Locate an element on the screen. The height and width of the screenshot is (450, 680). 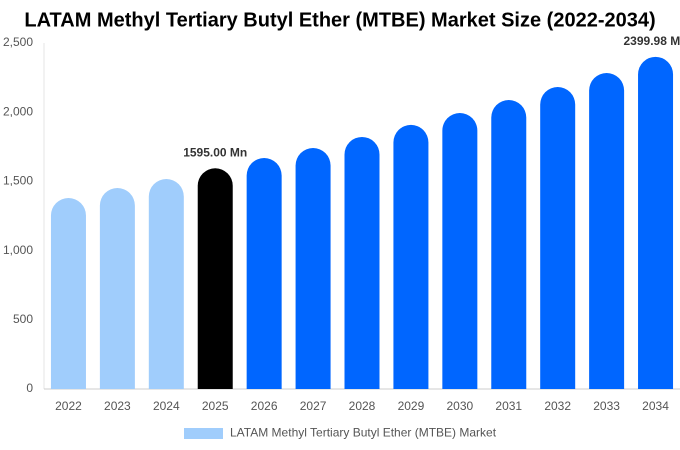
x-tick-label: 2027 is located at coordinates (313, 406).